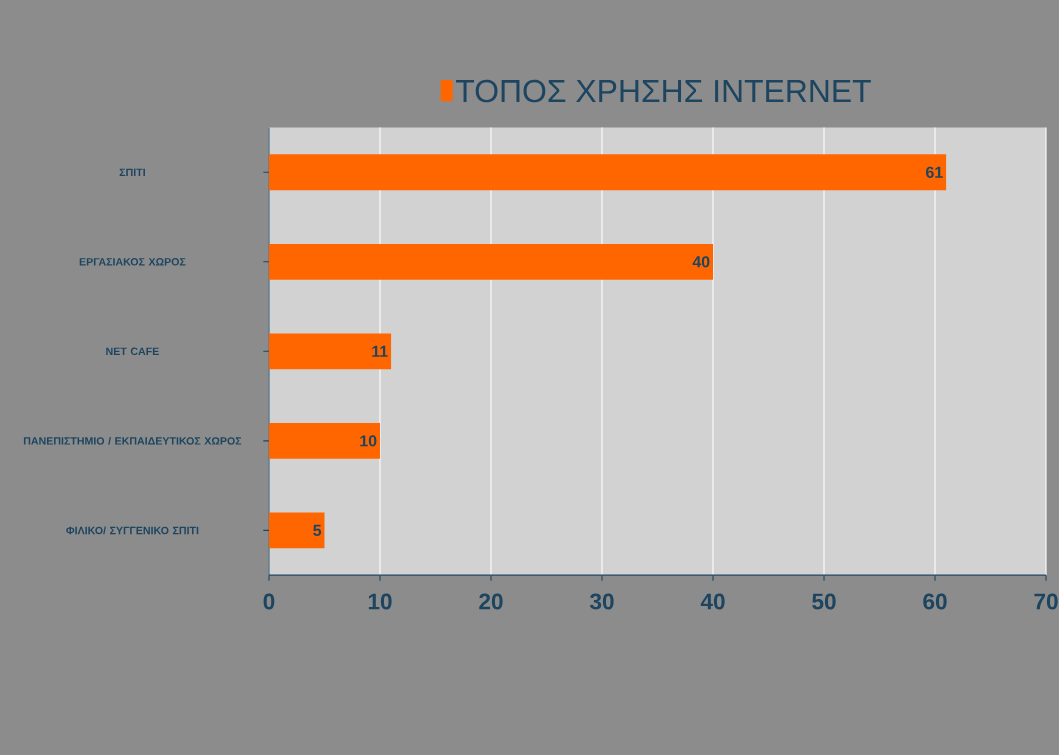  Describe the element at coordinates (269, 601) in the screenshot. I see `x-tick-label: 0` at that location.